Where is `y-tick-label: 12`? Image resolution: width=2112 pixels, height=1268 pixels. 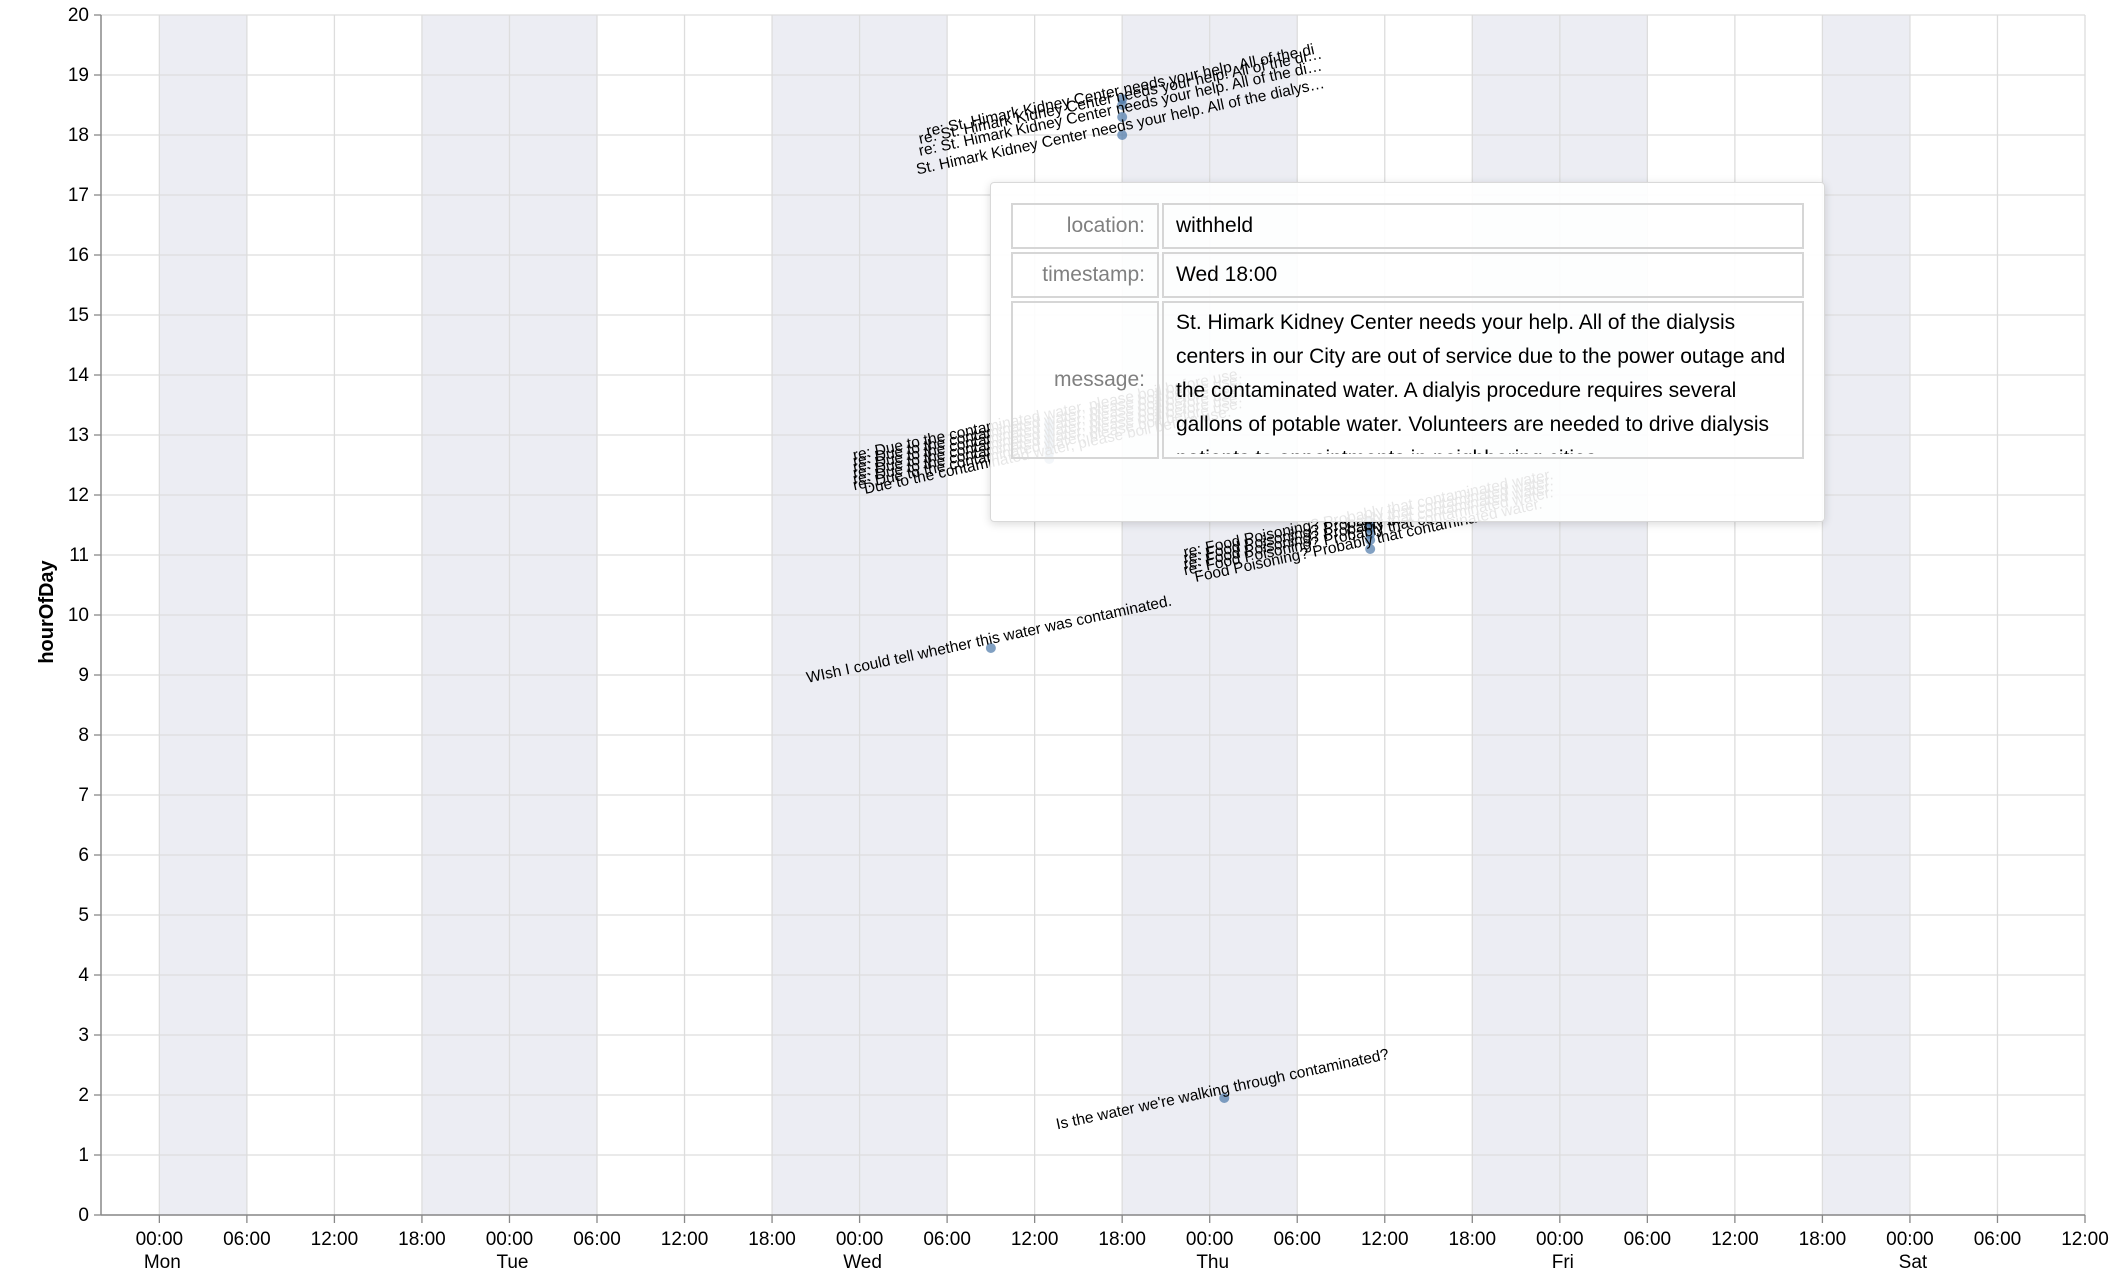 y-tick-label: 12 is located at coordinates (78, 495).